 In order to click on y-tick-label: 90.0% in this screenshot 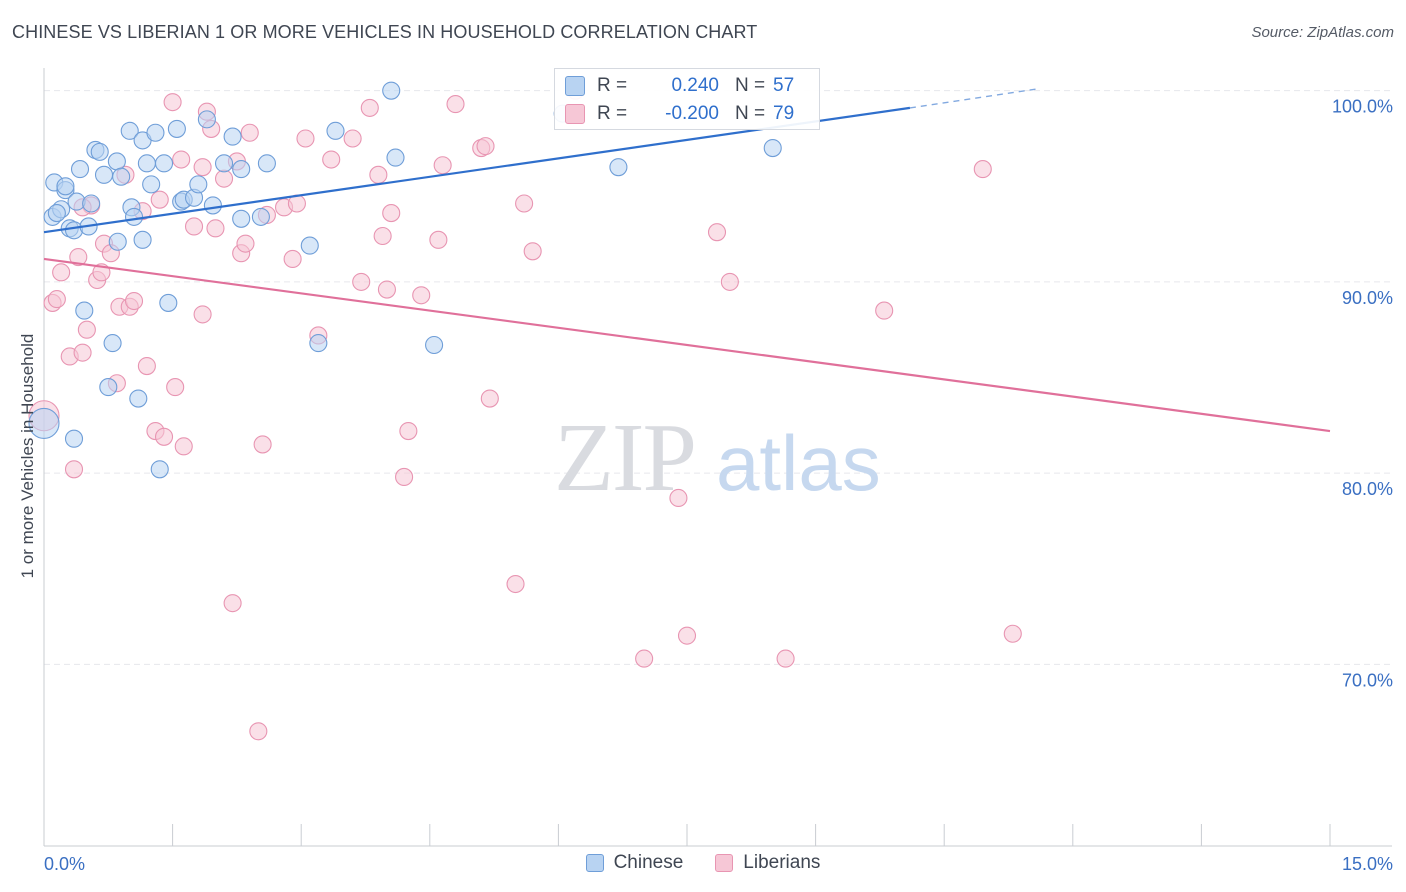, I will do `click(1367, 298)`.